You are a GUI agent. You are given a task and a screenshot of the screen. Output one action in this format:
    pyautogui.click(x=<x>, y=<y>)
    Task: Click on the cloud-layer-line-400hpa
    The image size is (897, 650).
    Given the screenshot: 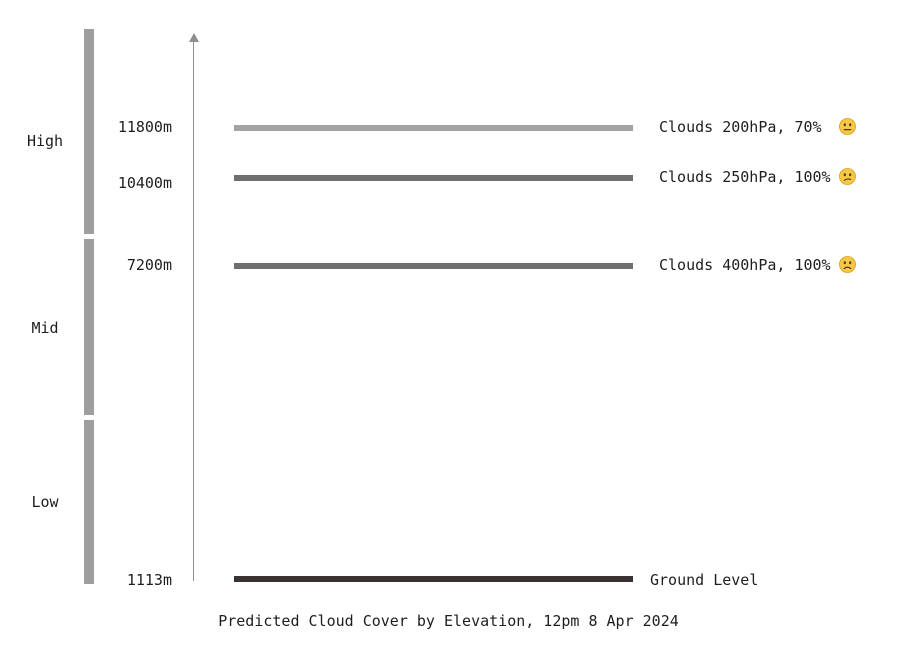 What is the action you would take?
    pyautogui.click(x=433, y=266)
    